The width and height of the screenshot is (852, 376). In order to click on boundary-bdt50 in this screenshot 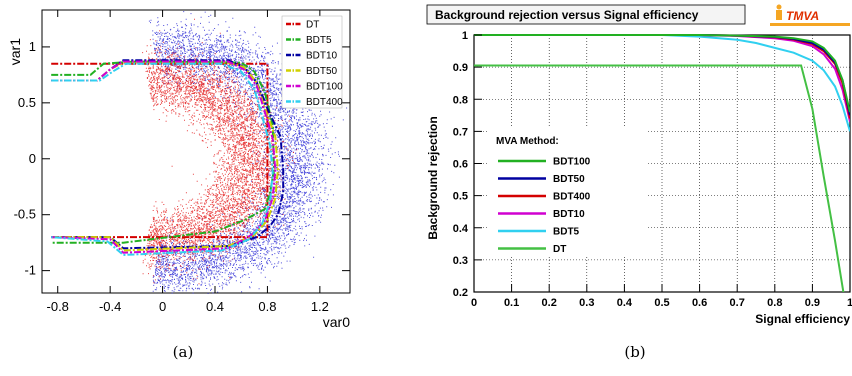, I will do `click(165, 156)`.